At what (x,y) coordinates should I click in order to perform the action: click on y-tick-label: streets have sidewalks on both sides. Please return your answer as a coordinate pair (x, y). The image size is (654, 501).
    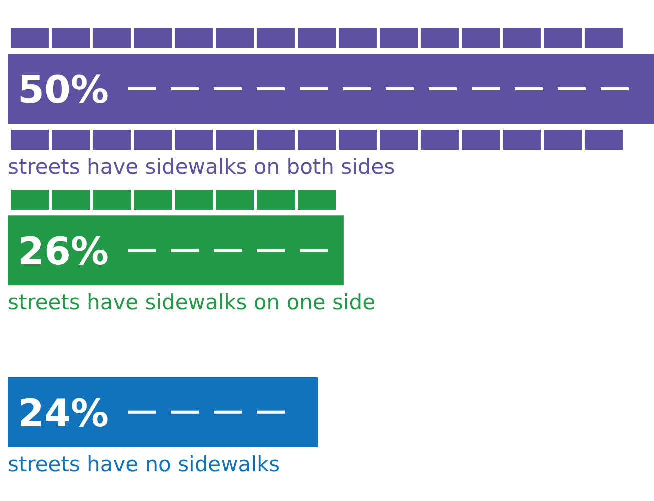
    Looking at the image, I should click on (202, 167).